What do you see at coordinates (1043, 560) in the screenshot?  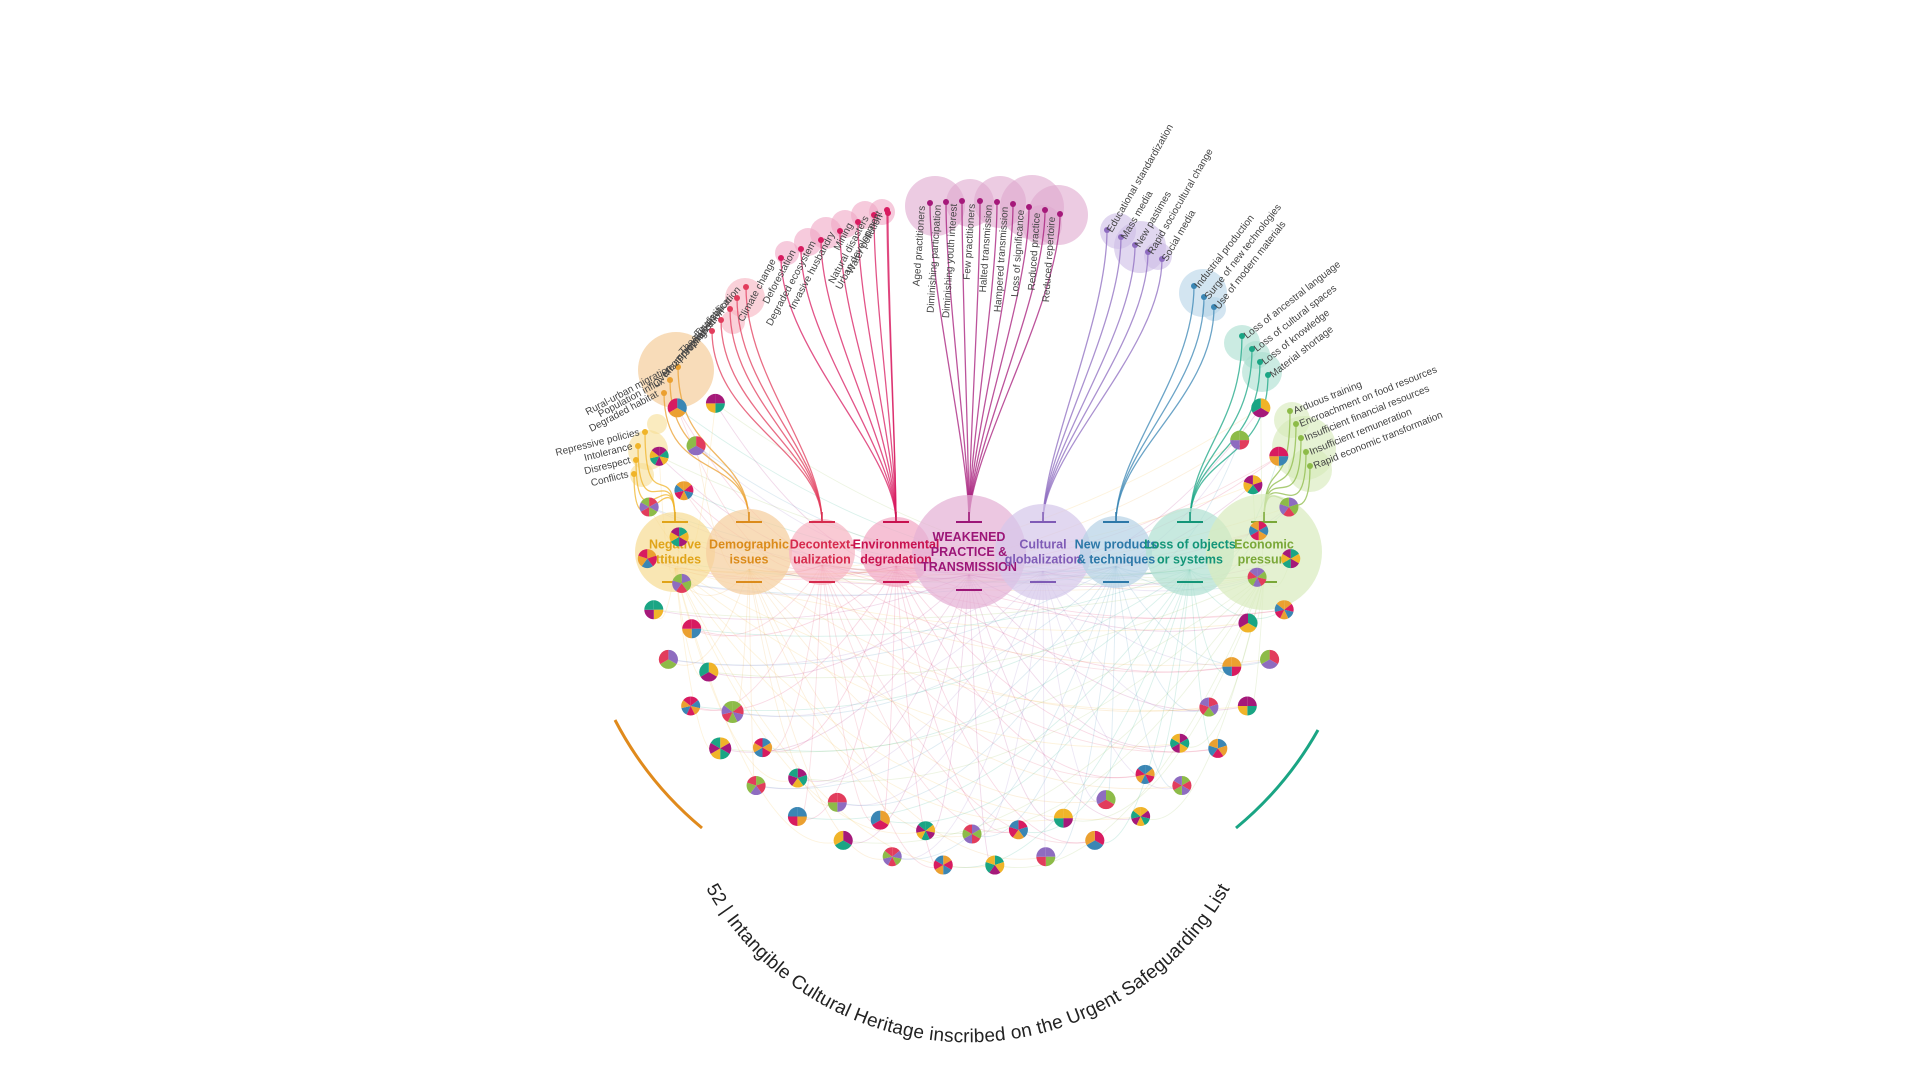 I see `category-label-line: globalization` at bounding box center [1043, 560].